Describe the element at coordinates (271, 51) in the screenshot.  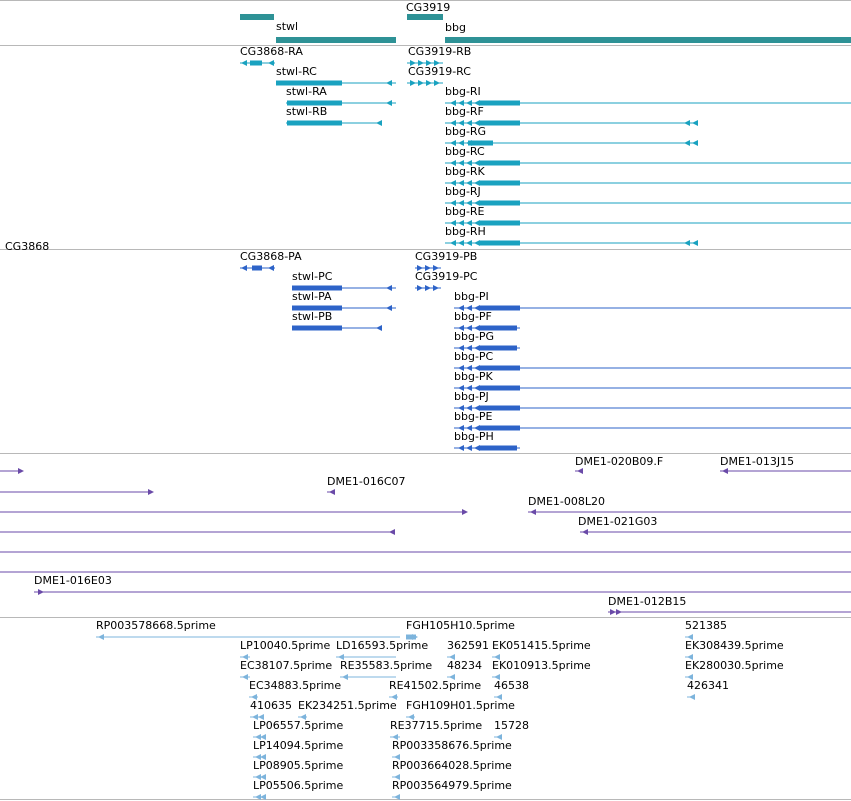
I see `feature-label-cg3868-ra: CG3868-RA` at that location.